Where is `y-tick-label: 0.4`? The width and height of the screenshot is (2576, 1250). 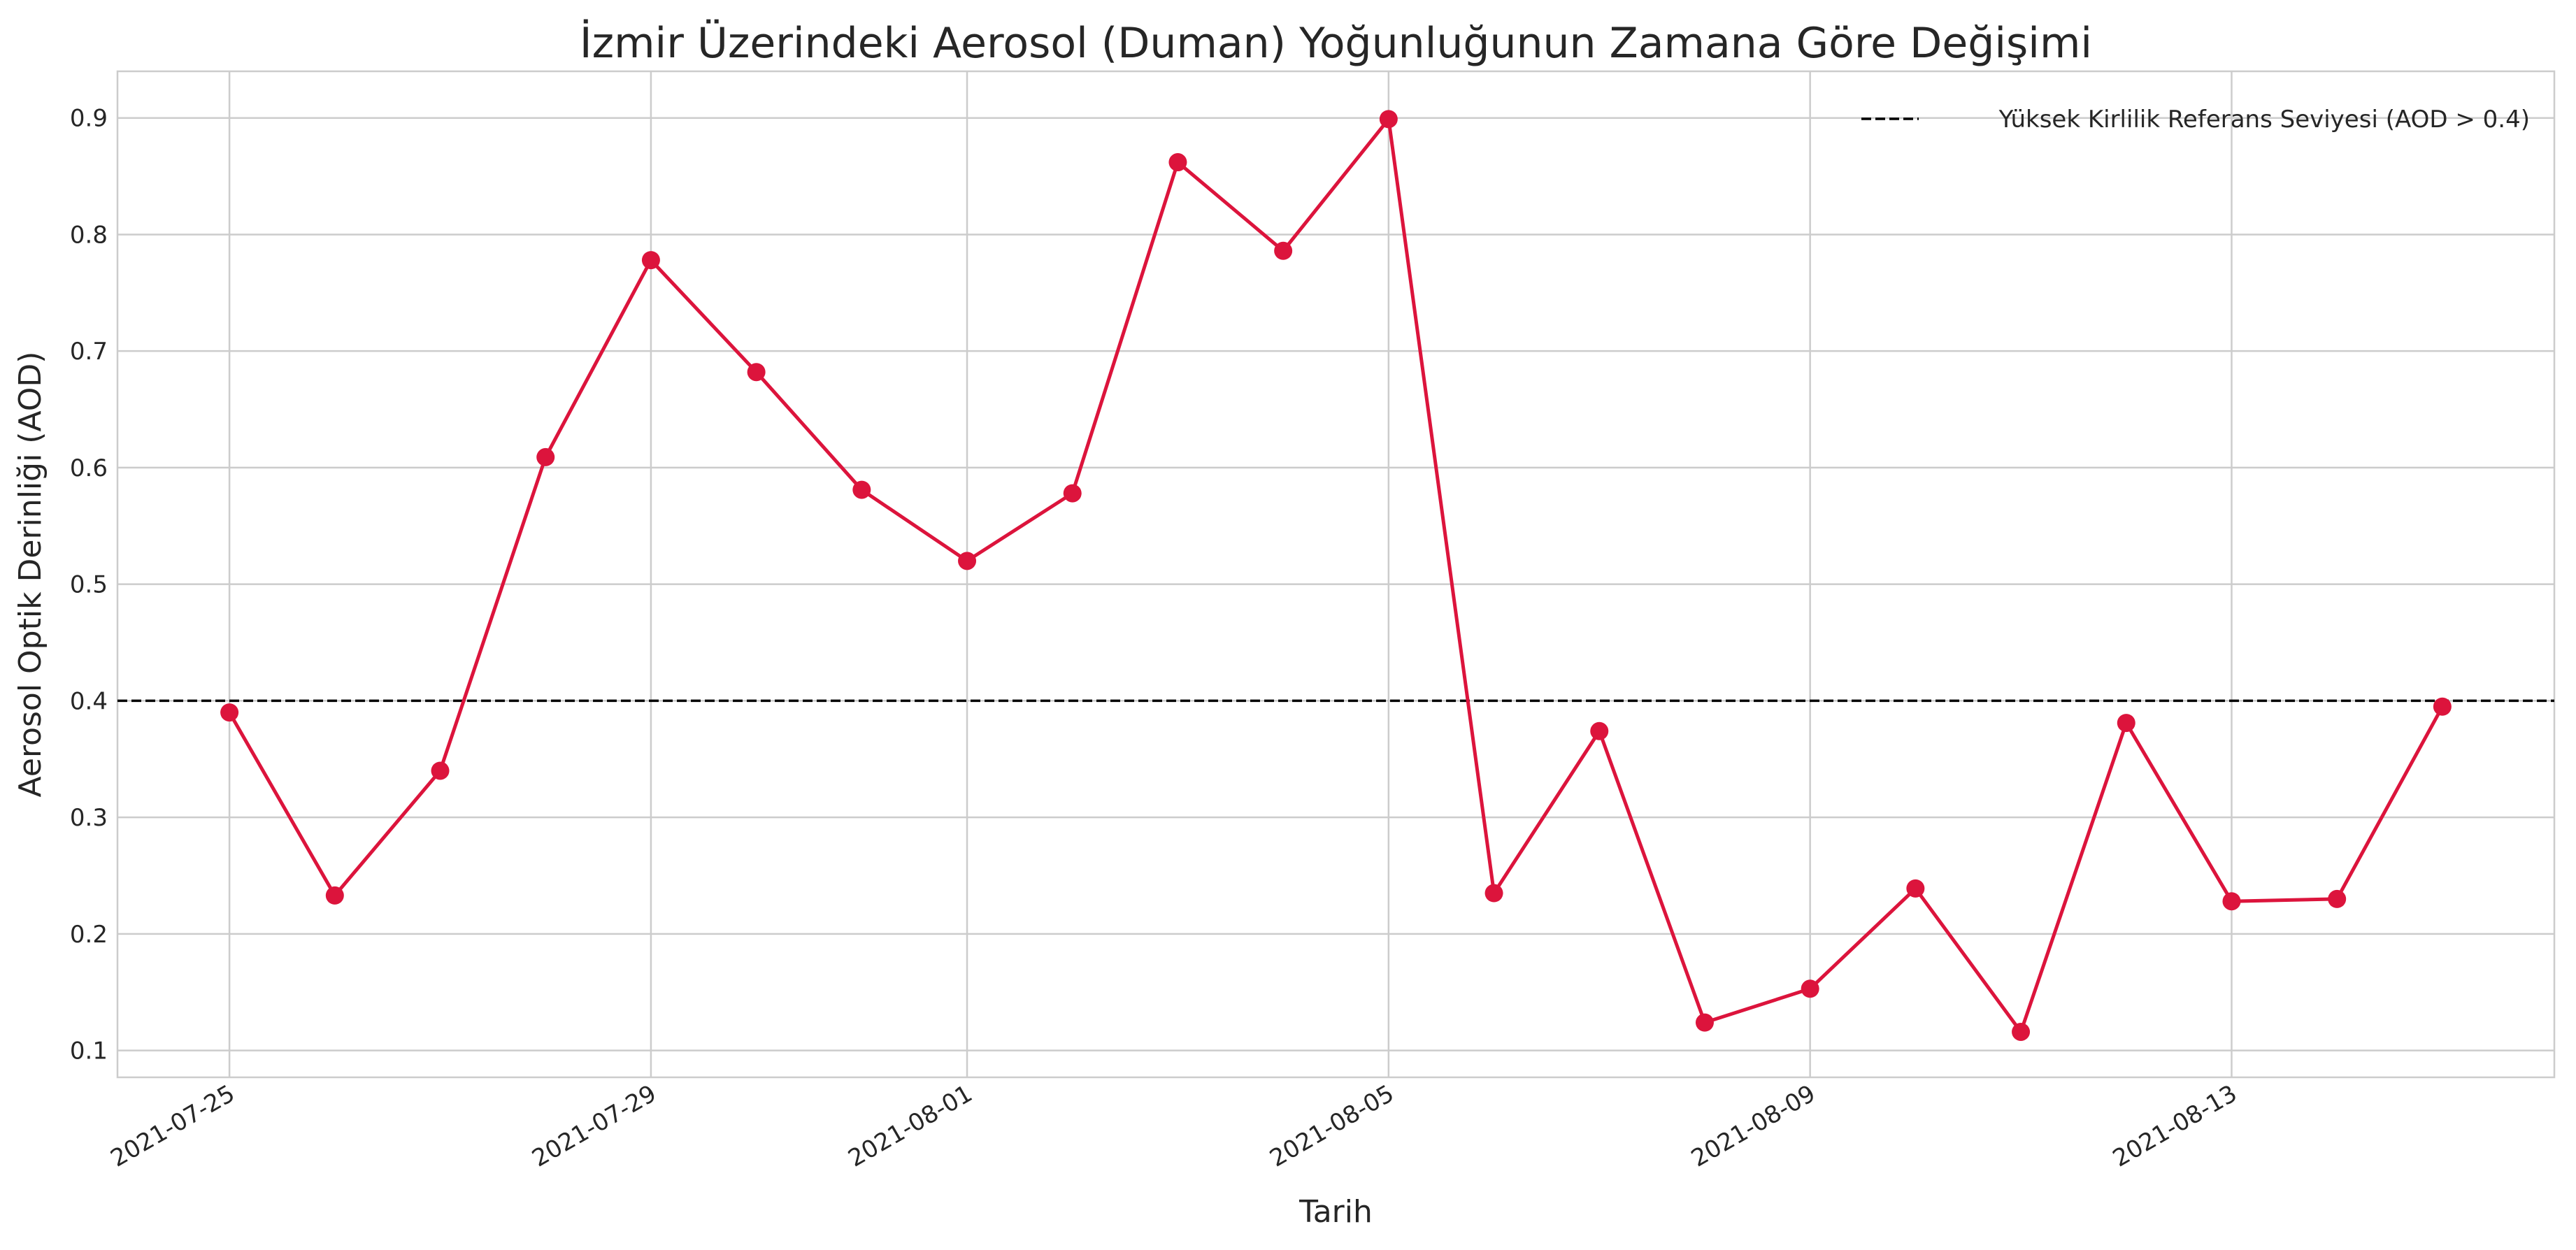 y-tick-label: 0.4 is located at coordinates (89, 701).